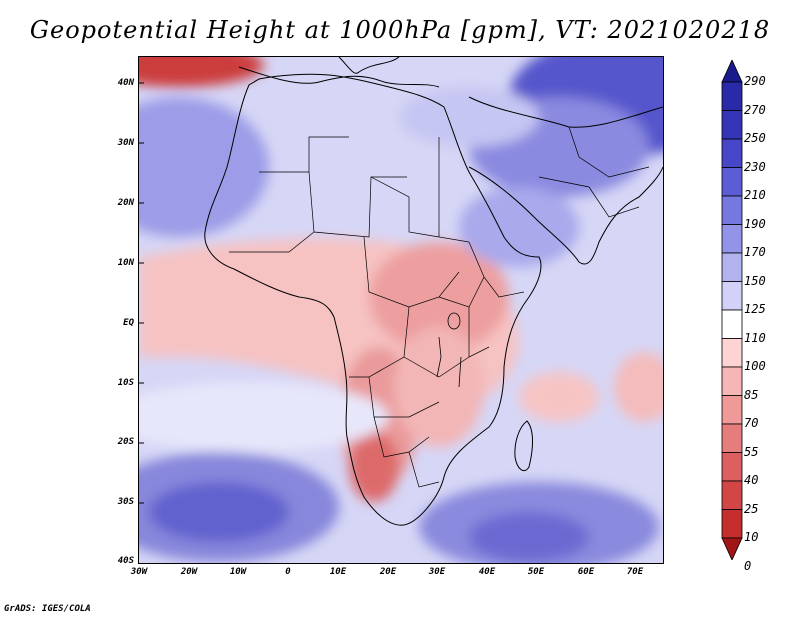 Image resolution: width=800 pixels, height=618 pixels. Describe the element at coordinates (141, 293) in the screenshot. I see `axis-ticks` at that location.